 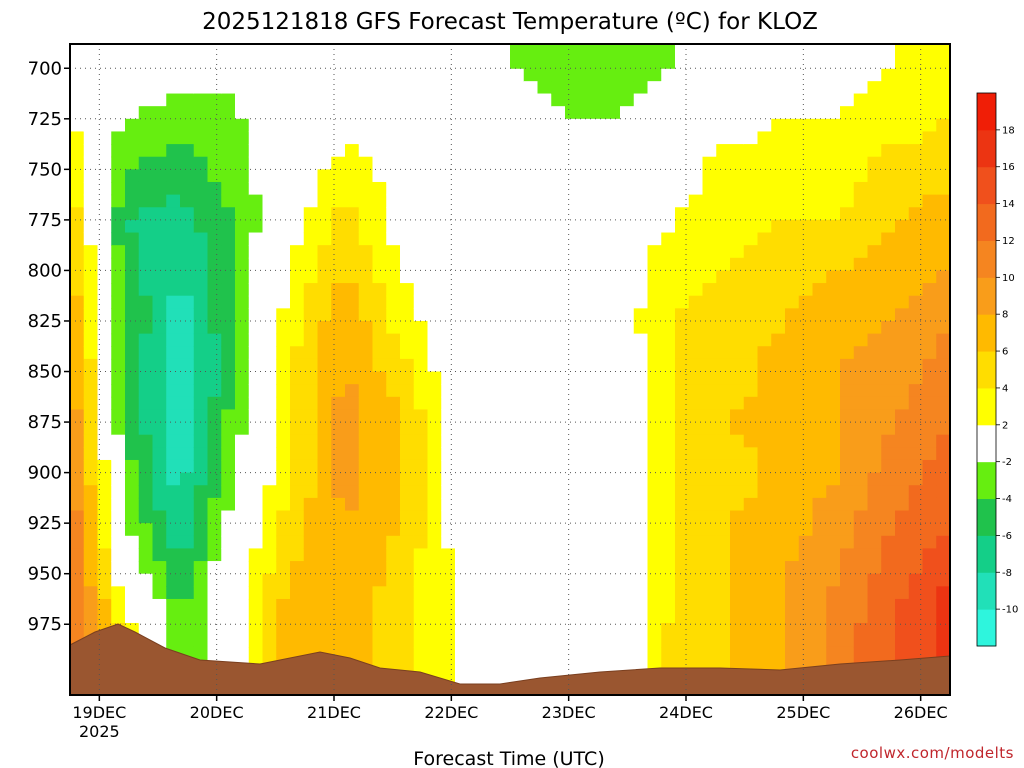 What do you see at coordinates (932, 753) in the screenshot?
I see `credit-text: coolwx.com/modelts` at bounding box center [932, 753].